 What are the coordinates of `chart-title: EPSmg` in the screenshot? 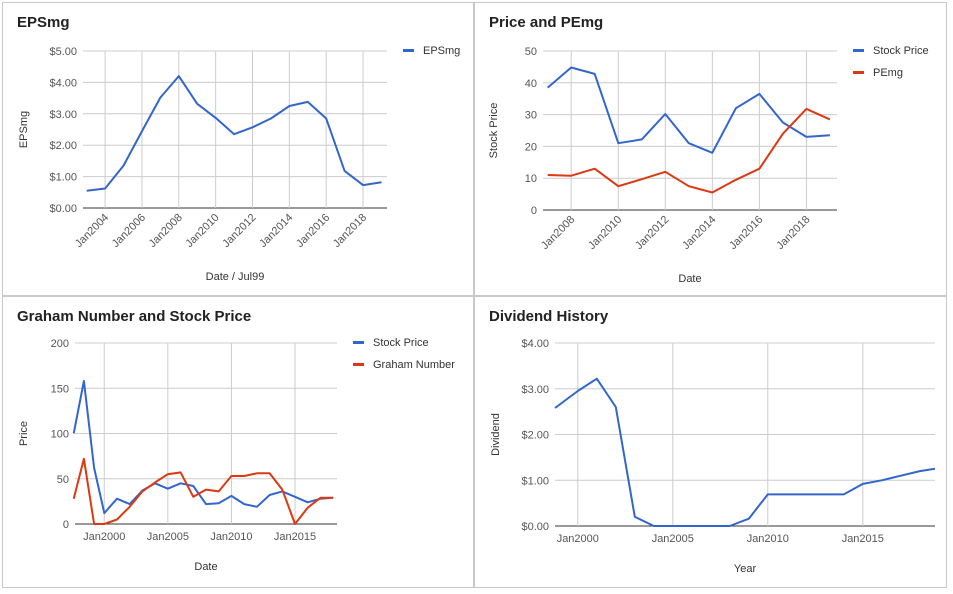 It's located at (43, 22).